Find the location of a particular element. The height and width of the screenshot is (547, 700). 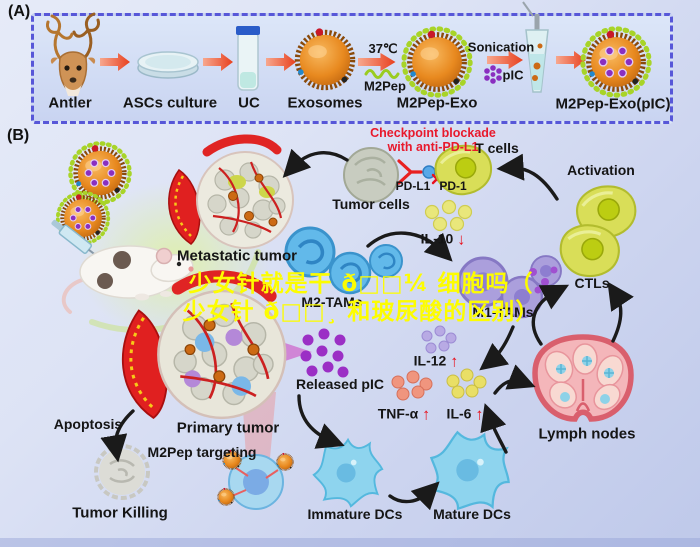

tumor-cells-label: Tumor cells is located at coordinates (371, 204).